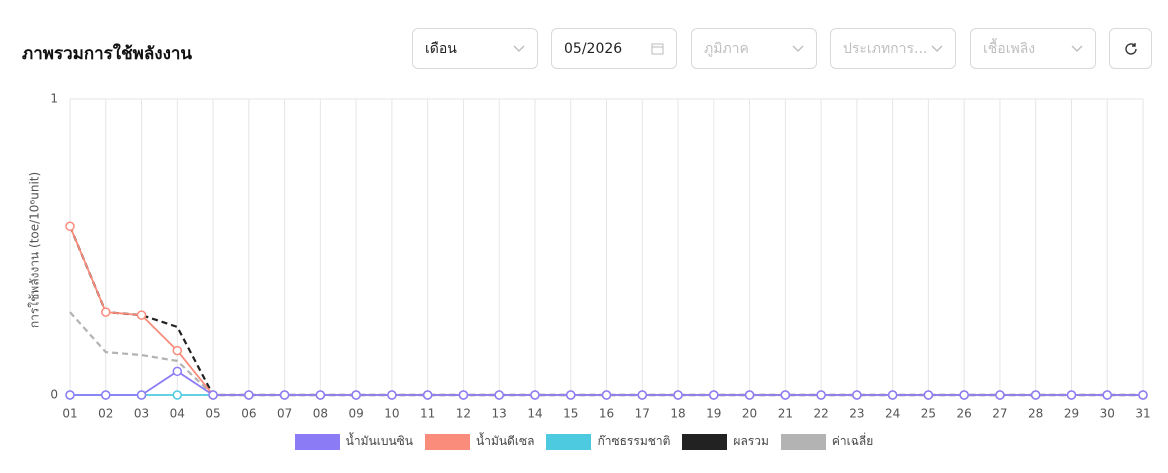 The image size is (1168, 473). I want to click on x-tick-label: 07, so click(284, 414).